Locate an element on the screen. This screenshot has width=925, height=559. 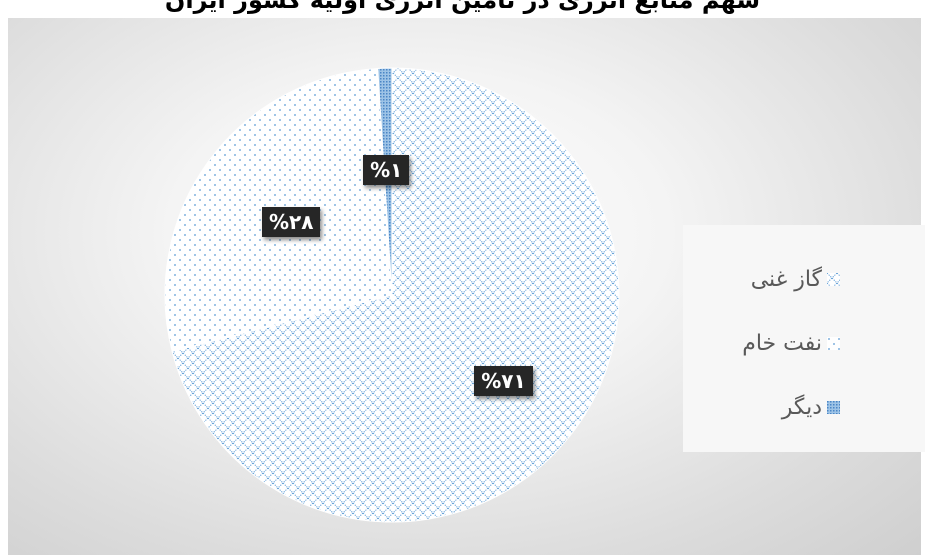
legend-item-gas: گاز غنی is located at coordinates (804, 279).